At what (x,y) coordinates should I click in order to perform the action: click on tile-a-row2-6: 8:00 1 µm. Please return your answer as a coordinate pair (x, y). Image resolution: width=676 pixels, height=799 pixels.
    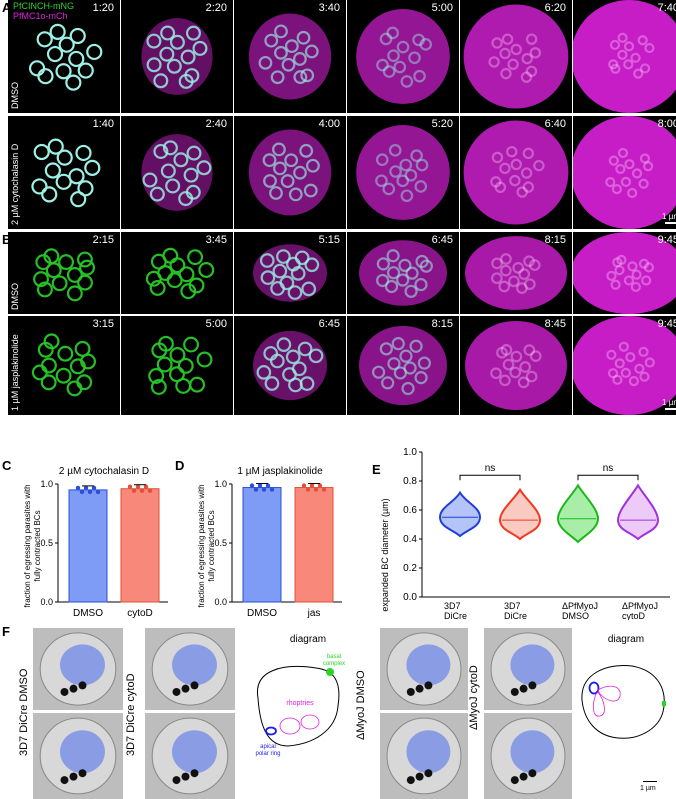
    Looking at the image, I should click on (624, 172).